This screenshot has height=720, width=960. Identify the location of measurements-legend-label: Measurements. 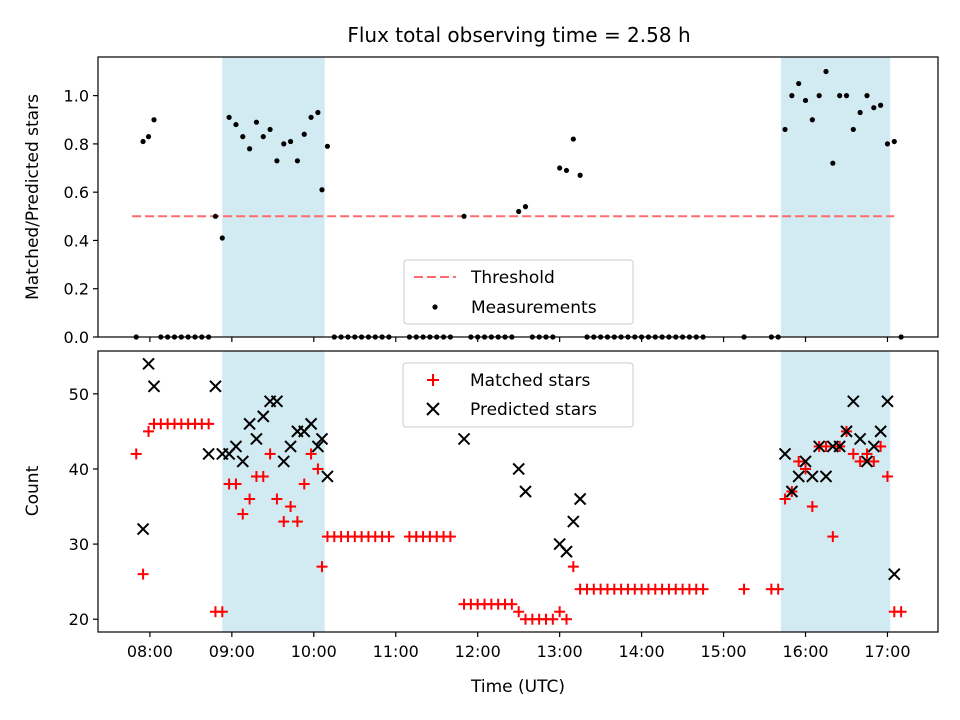
(534, 308).